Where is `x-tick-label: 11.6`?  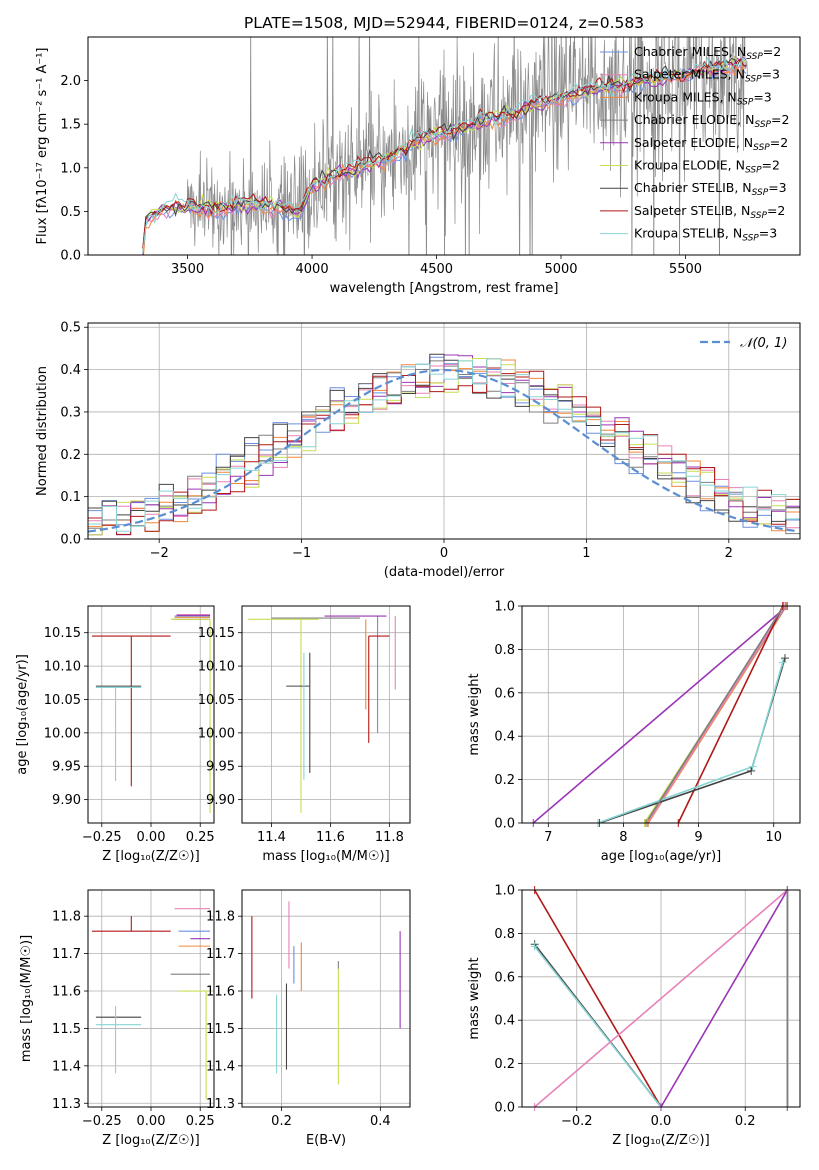
x-tick-label: 11.6 is located at coordinates (330, 837).